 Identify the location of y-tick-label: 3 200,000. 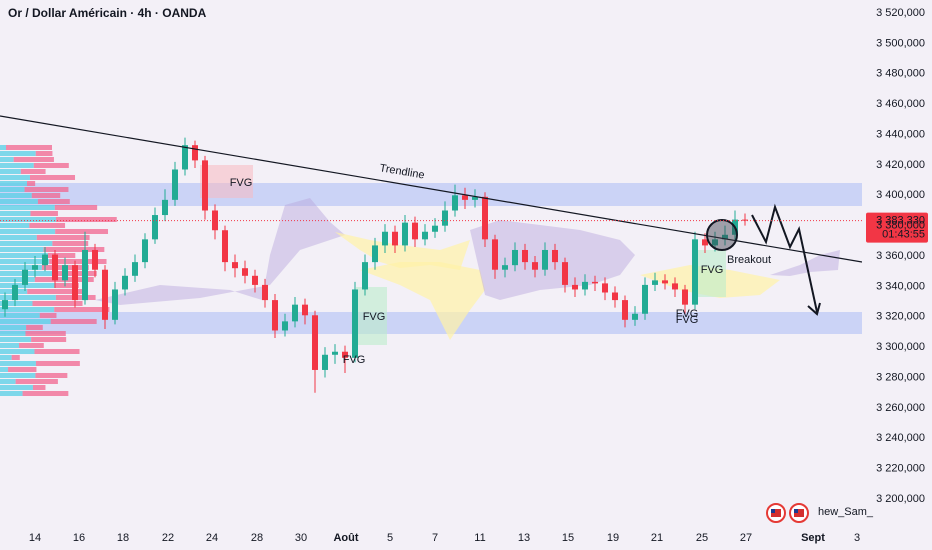
(900, 499).